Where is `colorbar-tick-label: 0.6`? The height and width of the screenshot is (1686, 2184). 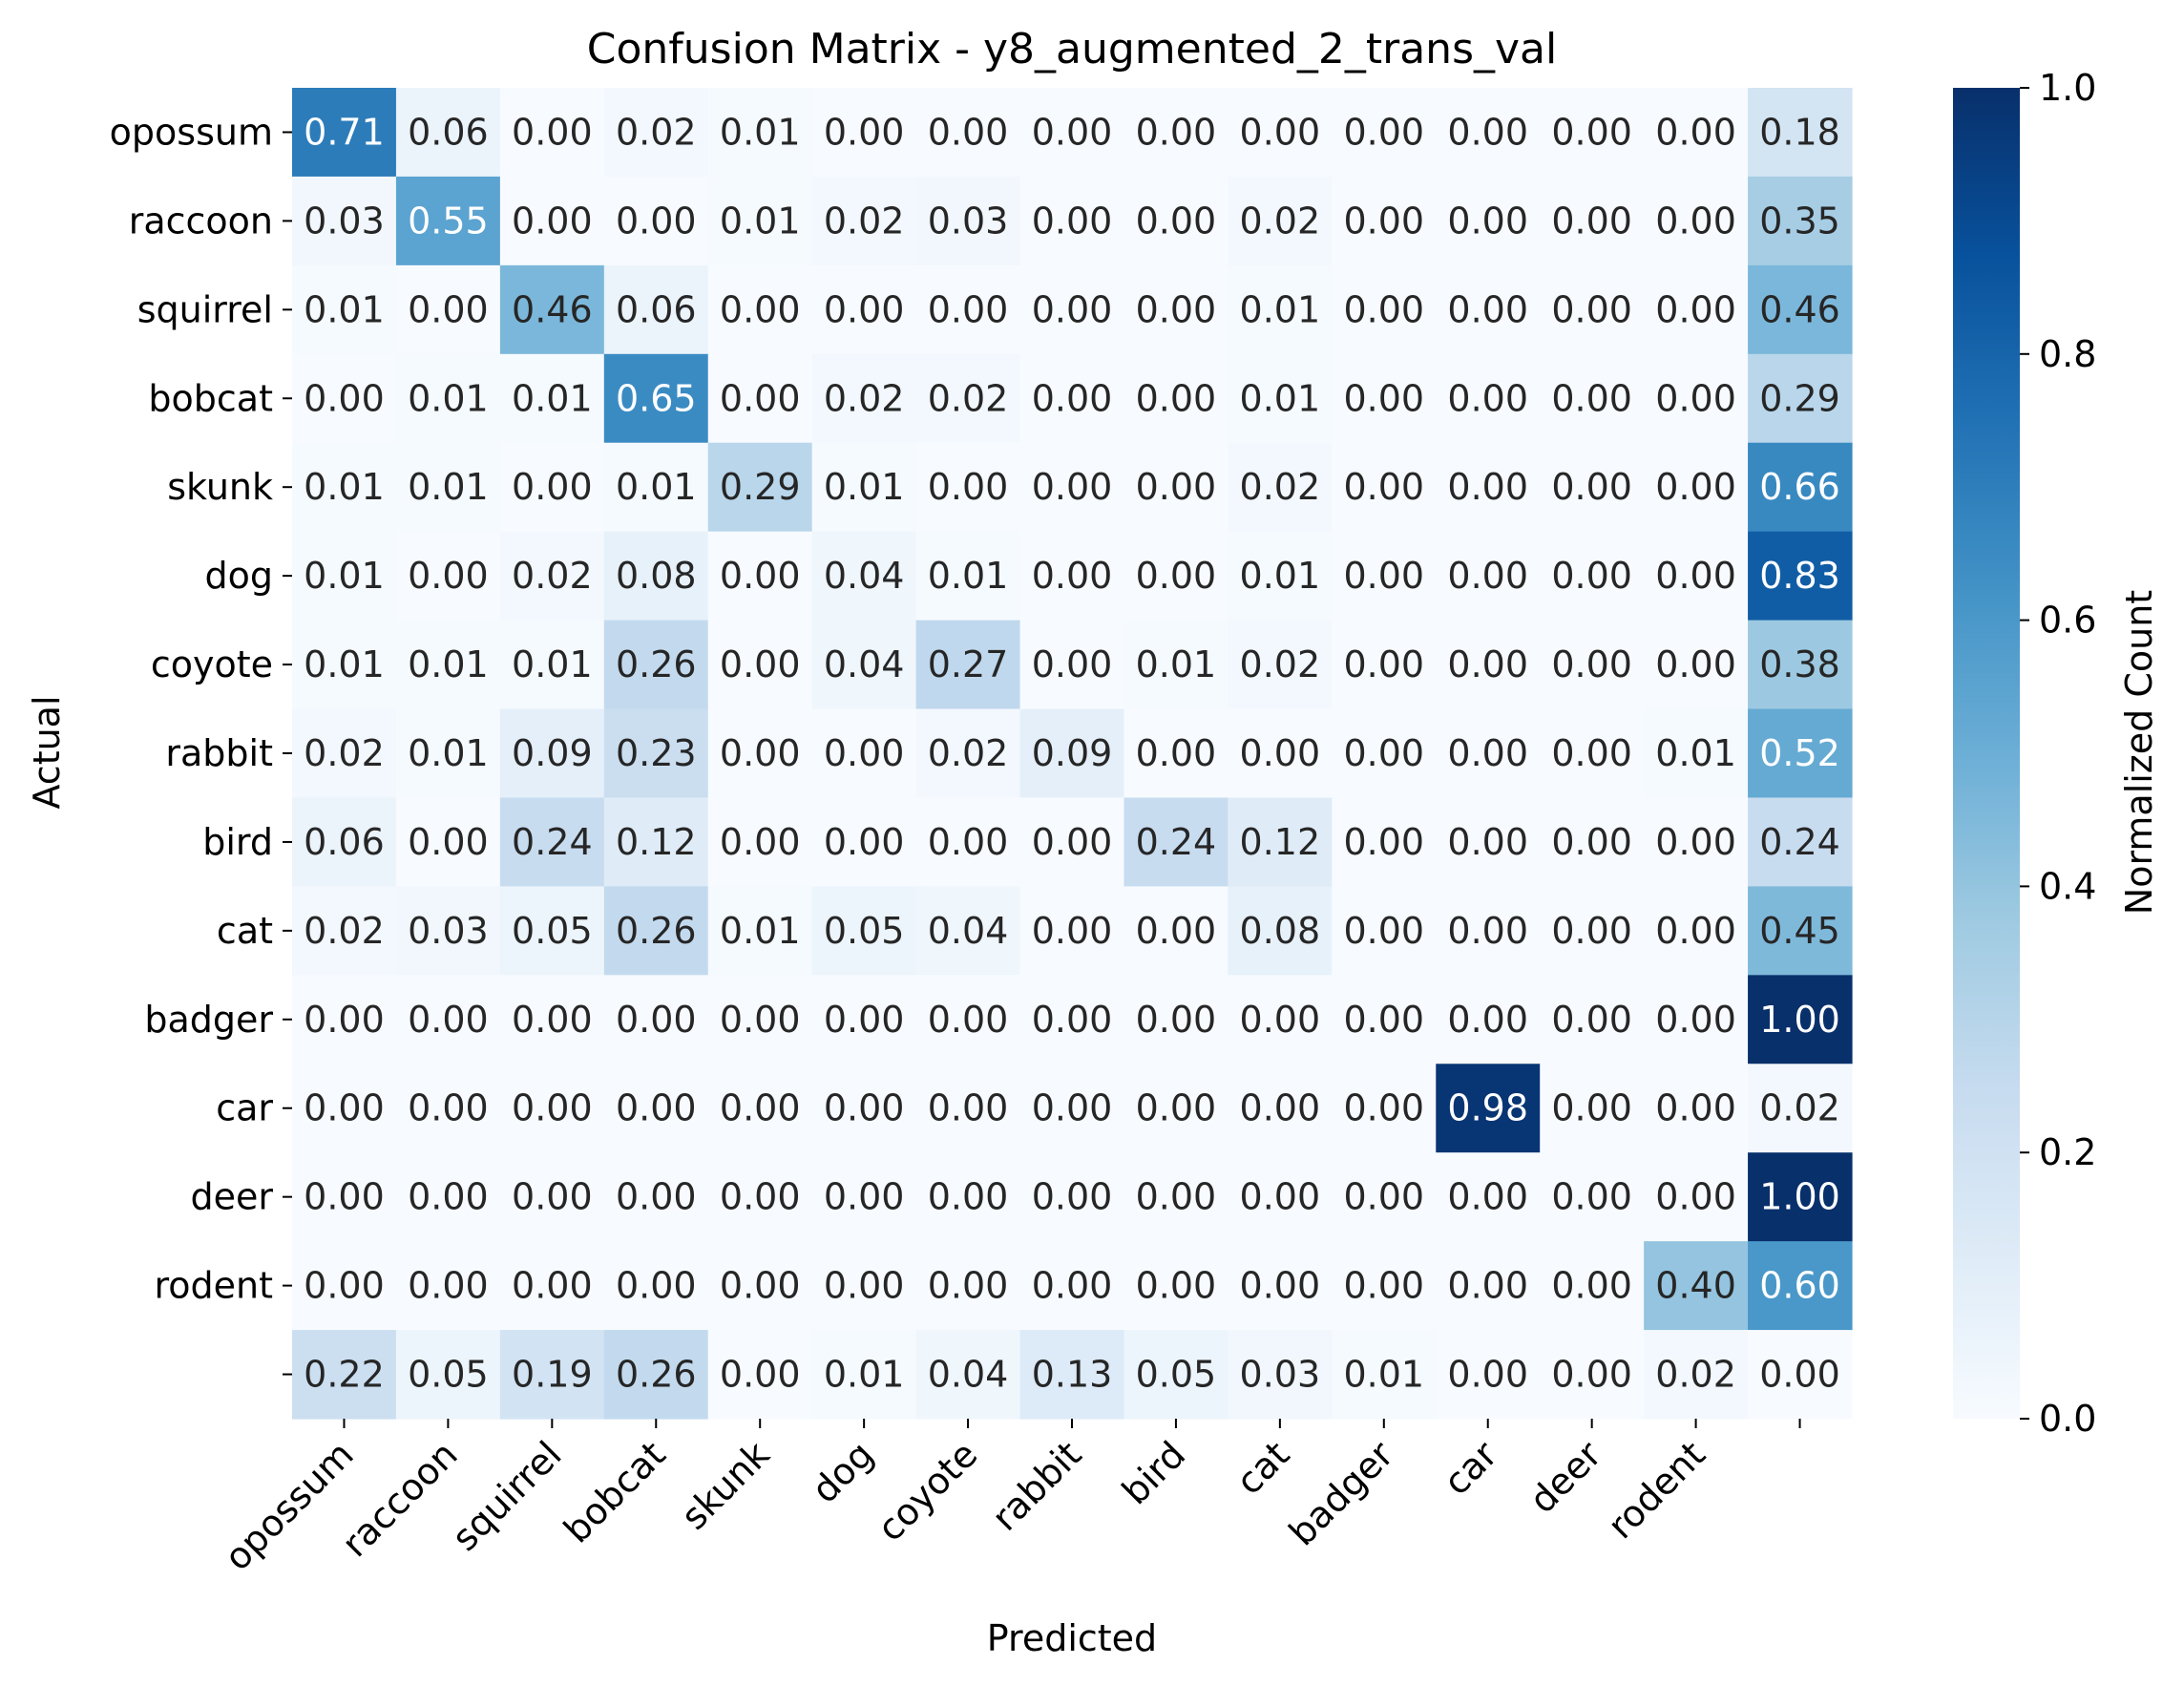
colorbar-tick-label: 0.6 is located at coordinates (2068, 621).